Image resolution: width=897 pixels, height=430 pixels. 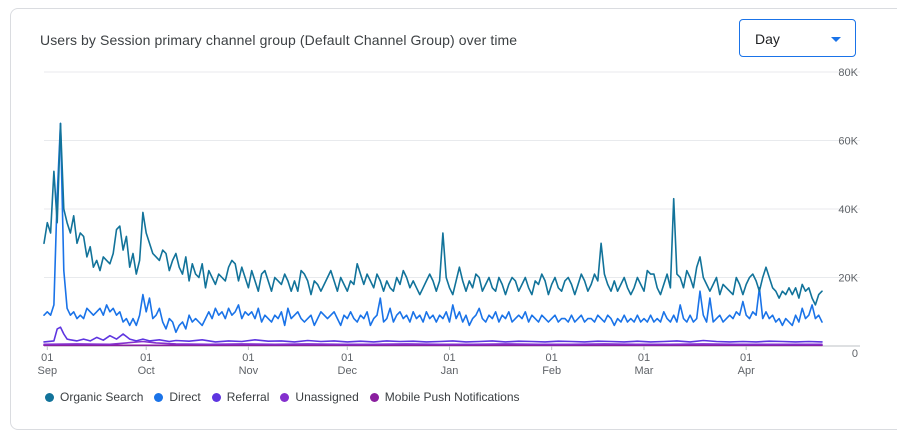 What do you see at coordinates (855, 354) in the screenshot?
I see `y-tick-label: 0` at bounding box center [855, 354].